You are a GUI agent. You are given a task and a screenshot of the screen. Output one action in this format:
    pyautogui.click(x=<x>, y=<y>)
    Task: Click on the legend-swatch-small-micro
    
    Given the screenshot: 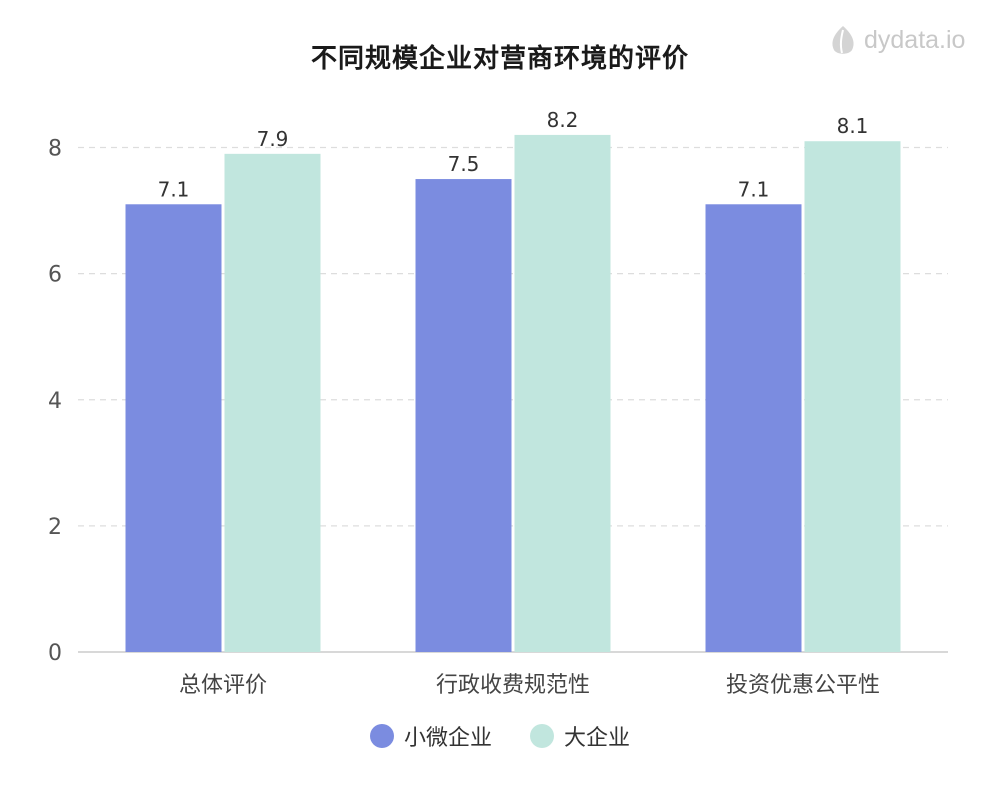 What is the action you would take?
    pyautogui.click(x=381, y=736)
    